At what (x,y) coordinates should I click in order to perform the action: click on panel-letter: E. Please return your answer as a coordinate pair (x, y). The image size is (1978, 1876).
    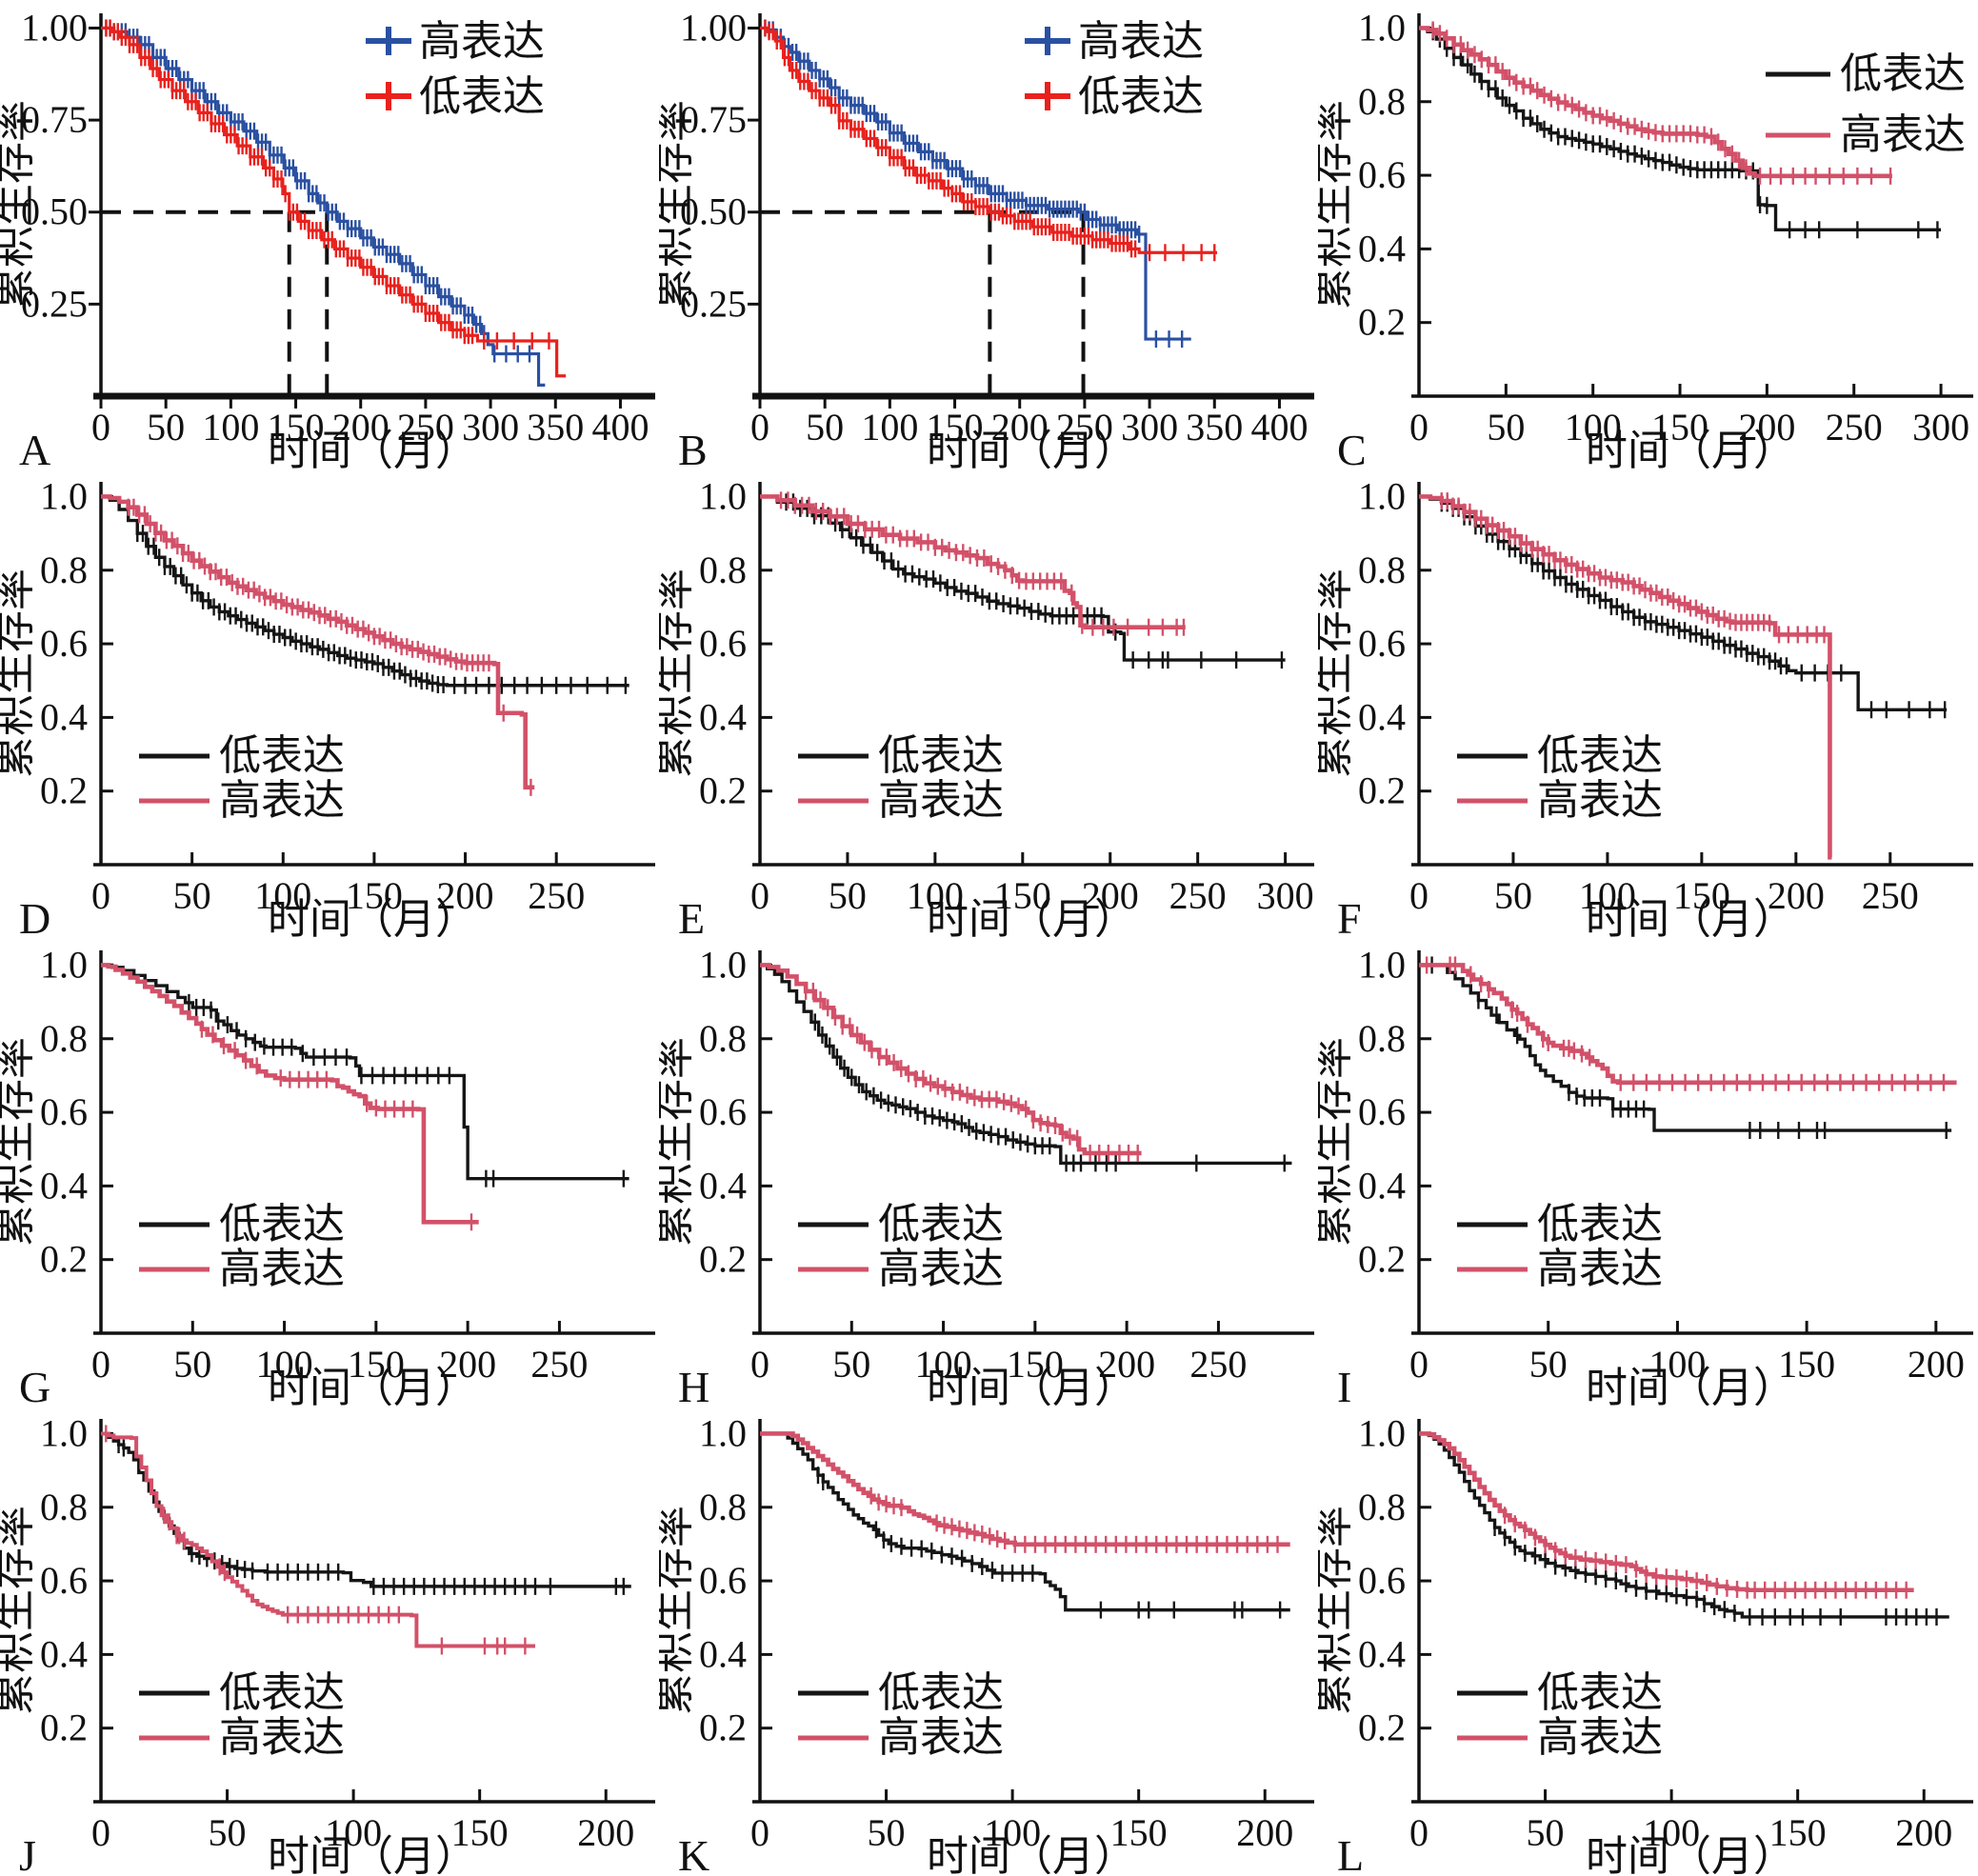
    Looking at the image, I should click on (691, 915).